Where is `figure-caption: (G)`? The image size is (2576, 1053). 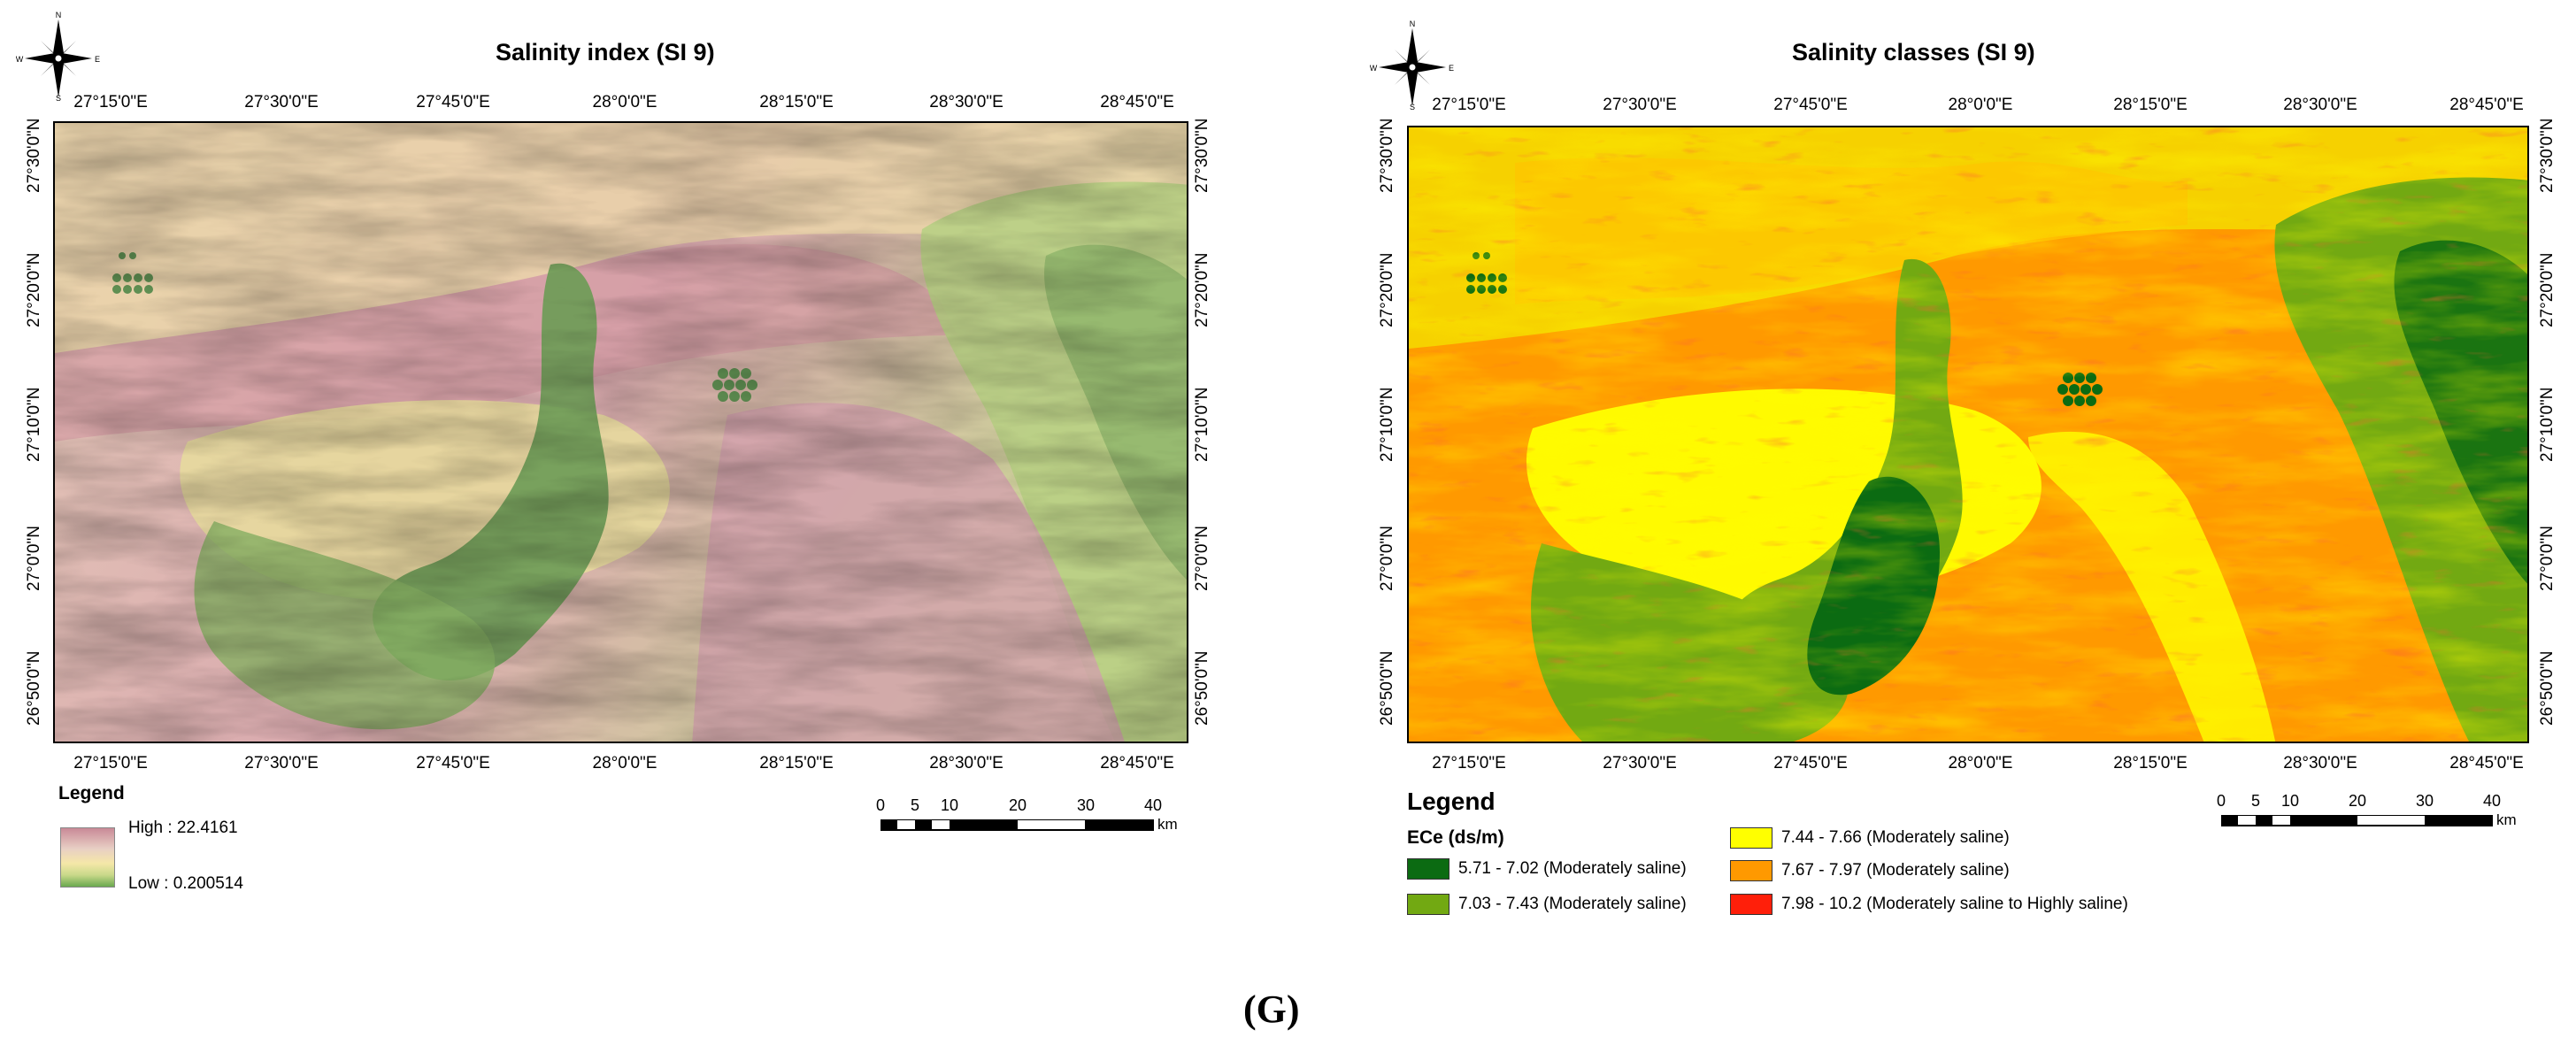
figure-caption: (G) is located at coordinates (1271, 1009).